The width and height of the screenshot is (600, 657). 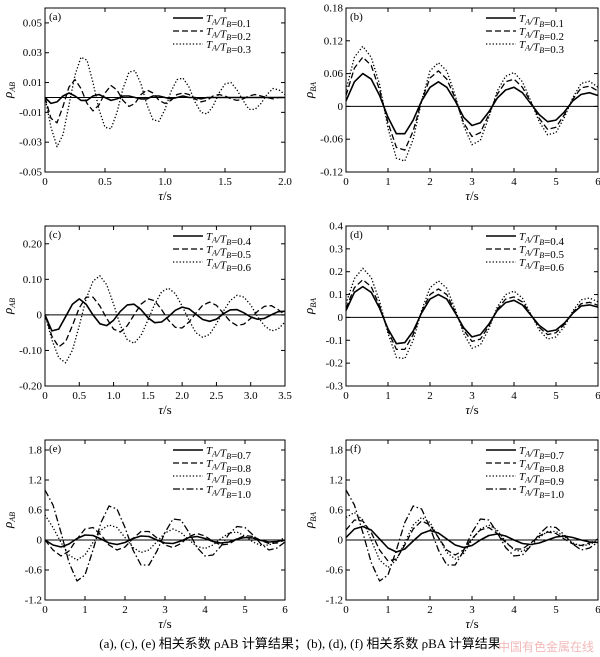 I want to click on x-tick-label: 3.5, so click(x=285, y=396).